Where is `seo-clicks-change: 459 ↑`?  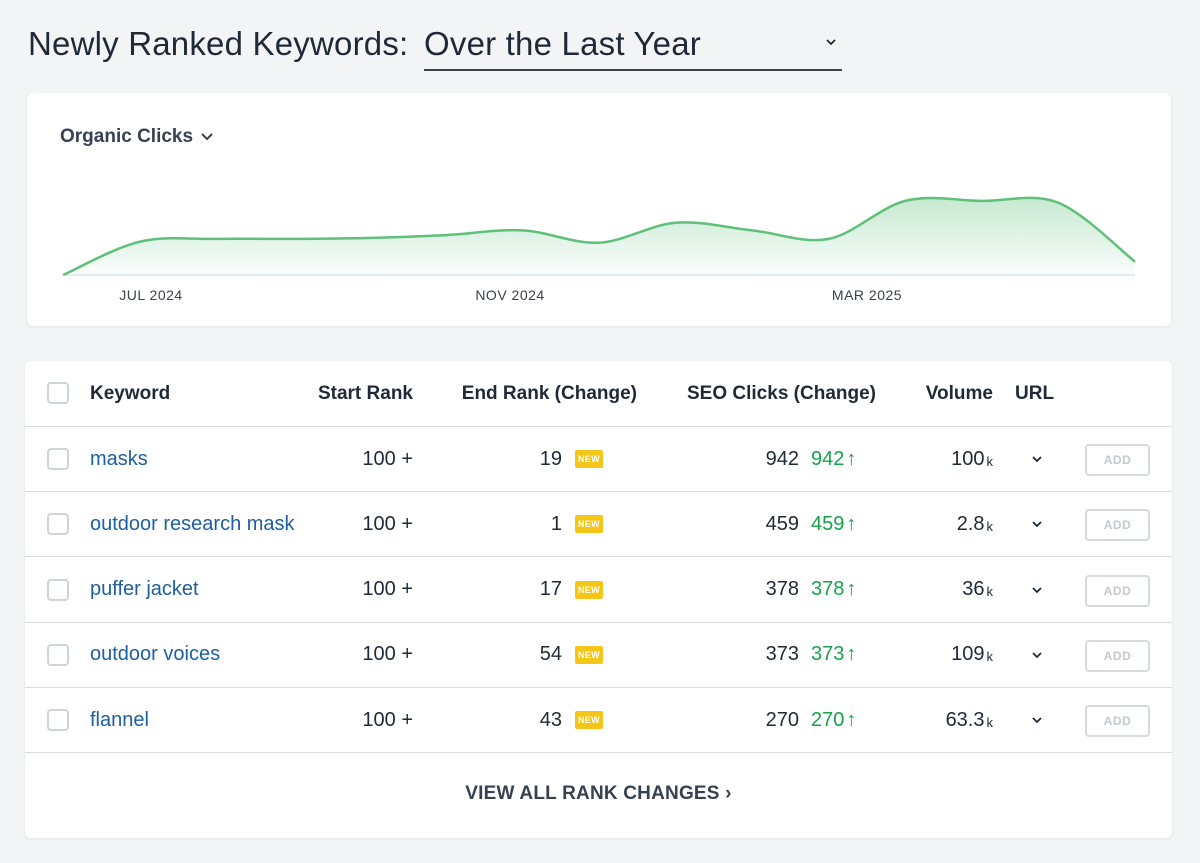
seo-clicks-change: 459 ↑ is located at coordinates (833, 524).